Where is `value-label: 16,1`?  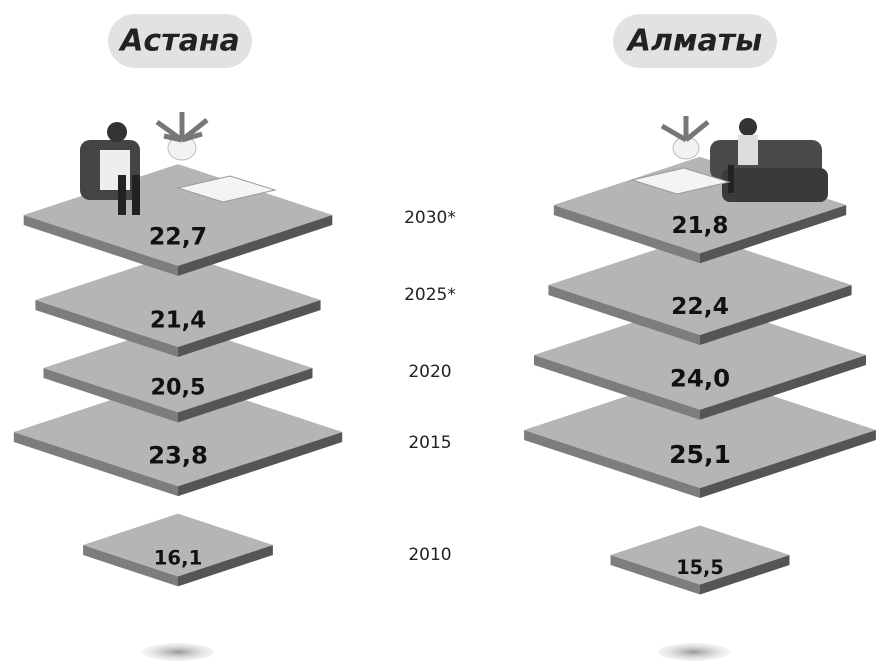
value-label: 16,1 is located at coordinates (178, 558).